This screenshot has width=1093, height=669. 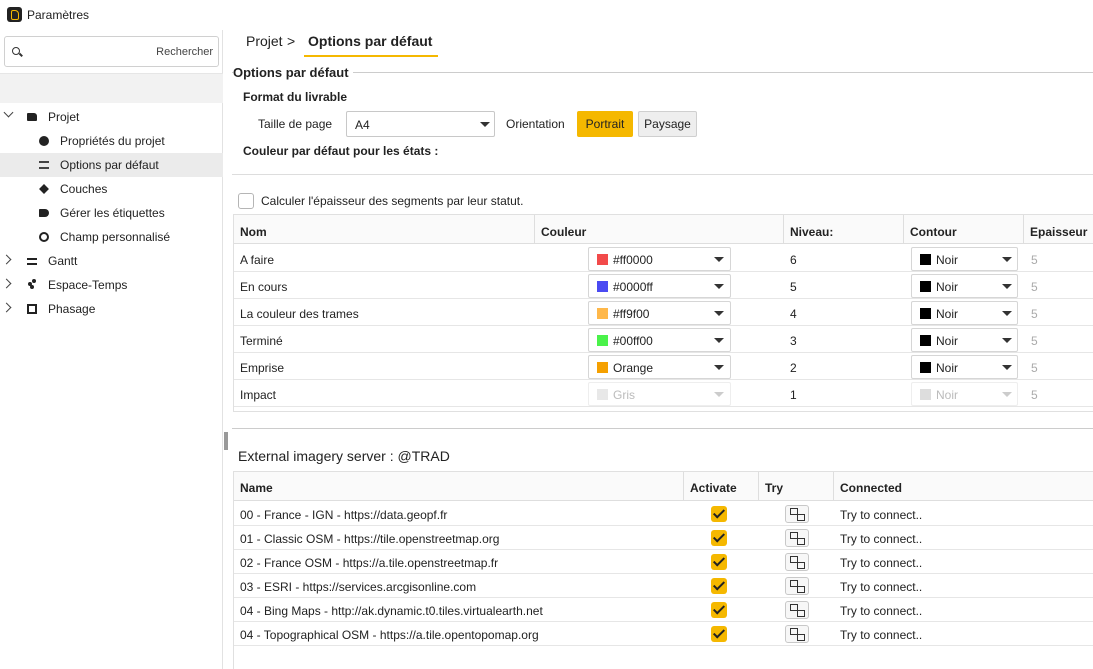 What do you see at coordinates (659, 313) in the screenshot?
I see `color-select: #ff9f00` at bounding box center [659, 313].